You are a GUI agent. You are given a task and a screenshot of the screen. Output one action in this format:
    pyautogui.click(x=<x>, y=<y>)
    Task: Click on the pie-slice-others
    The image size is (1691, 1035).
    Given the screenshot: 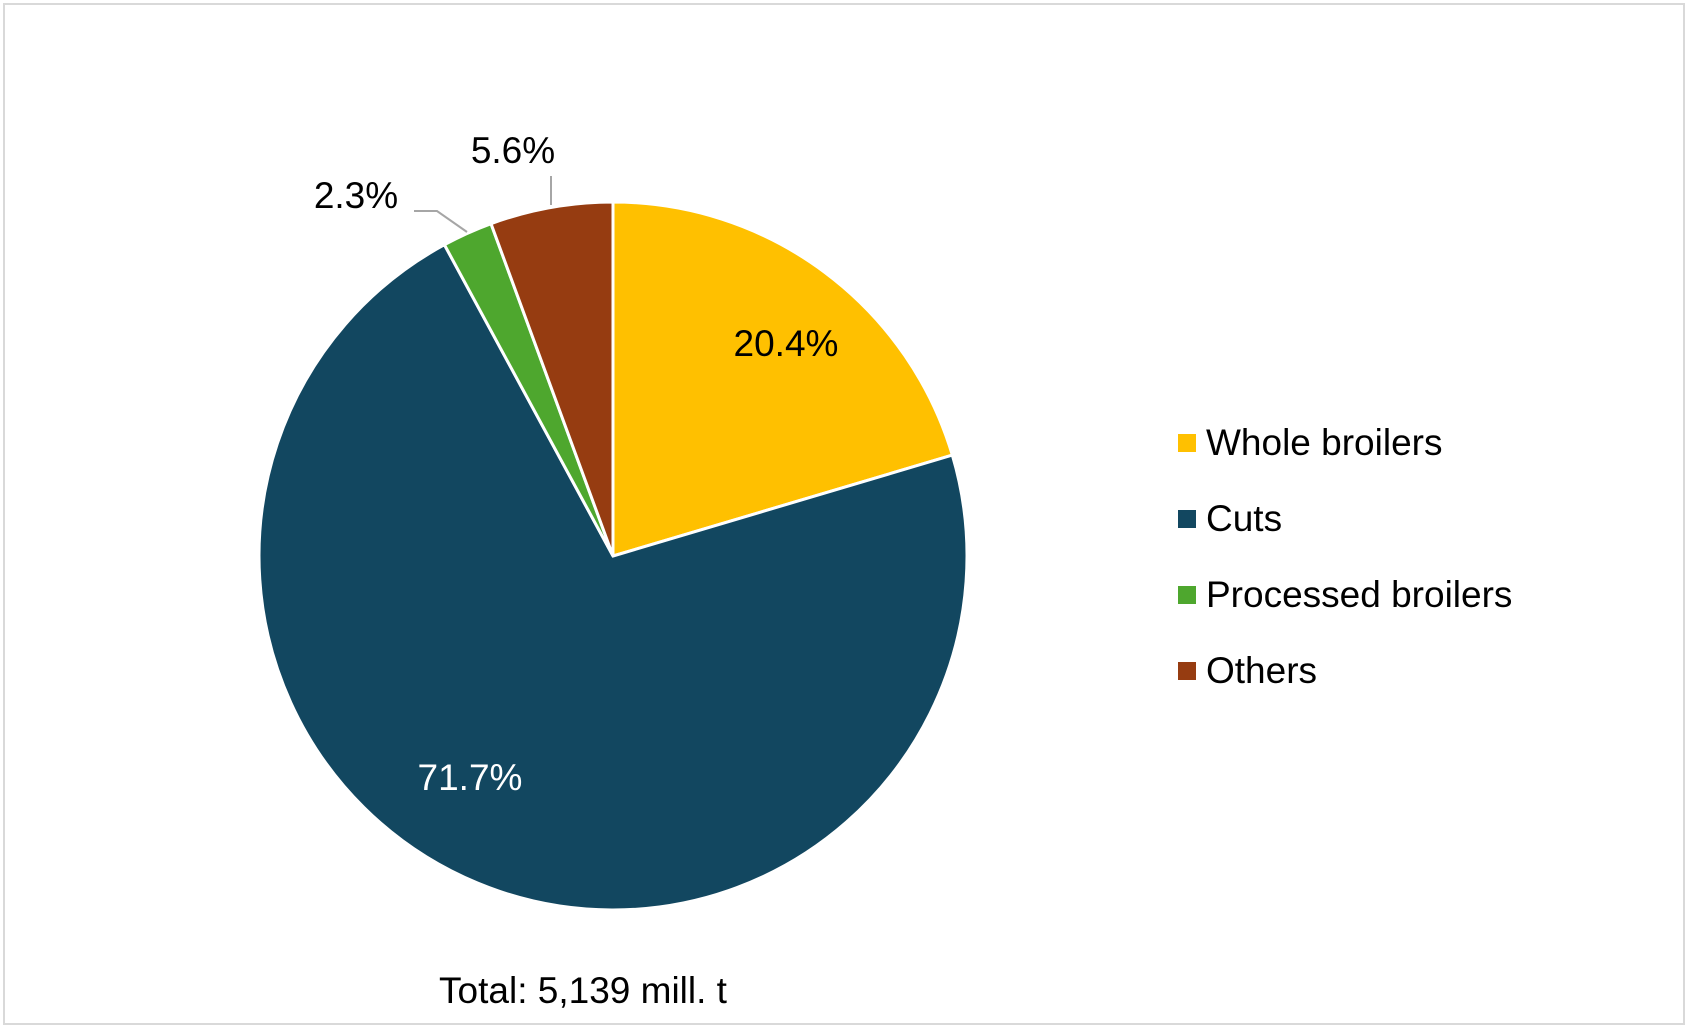 What is the action you would take?
    pyautogui.click(x=552, y=378)
    